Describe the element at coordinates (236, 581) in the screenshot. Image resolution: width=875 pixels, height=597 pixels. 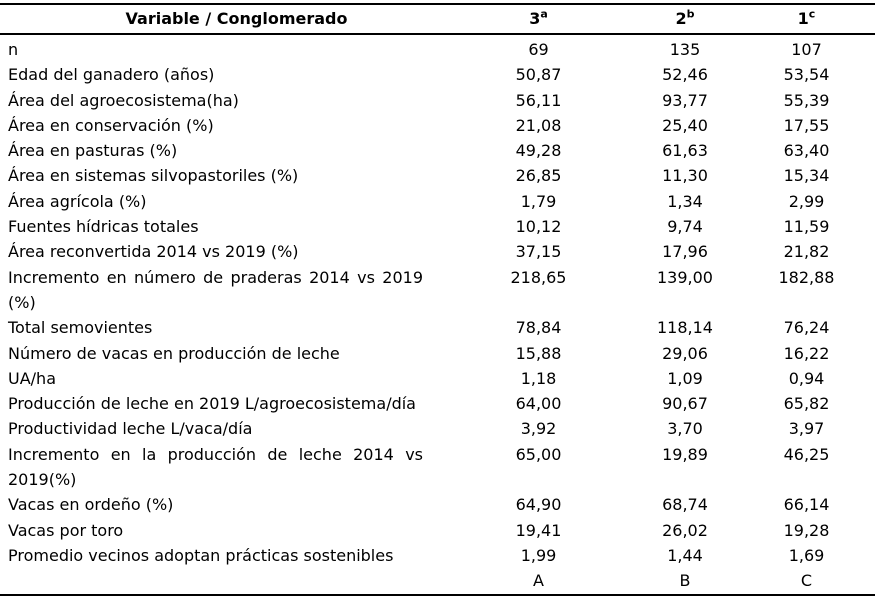
I see `variable-cell-empty` at that location.